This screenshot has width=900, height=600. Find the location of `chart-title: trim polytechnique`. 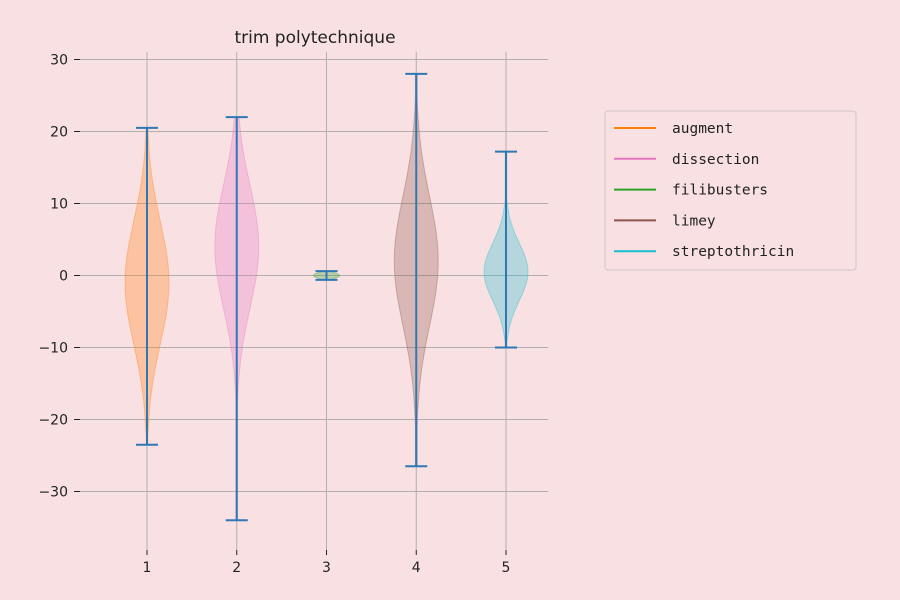

chart-title: trim polytechnique is located at coordinates (314, 38).